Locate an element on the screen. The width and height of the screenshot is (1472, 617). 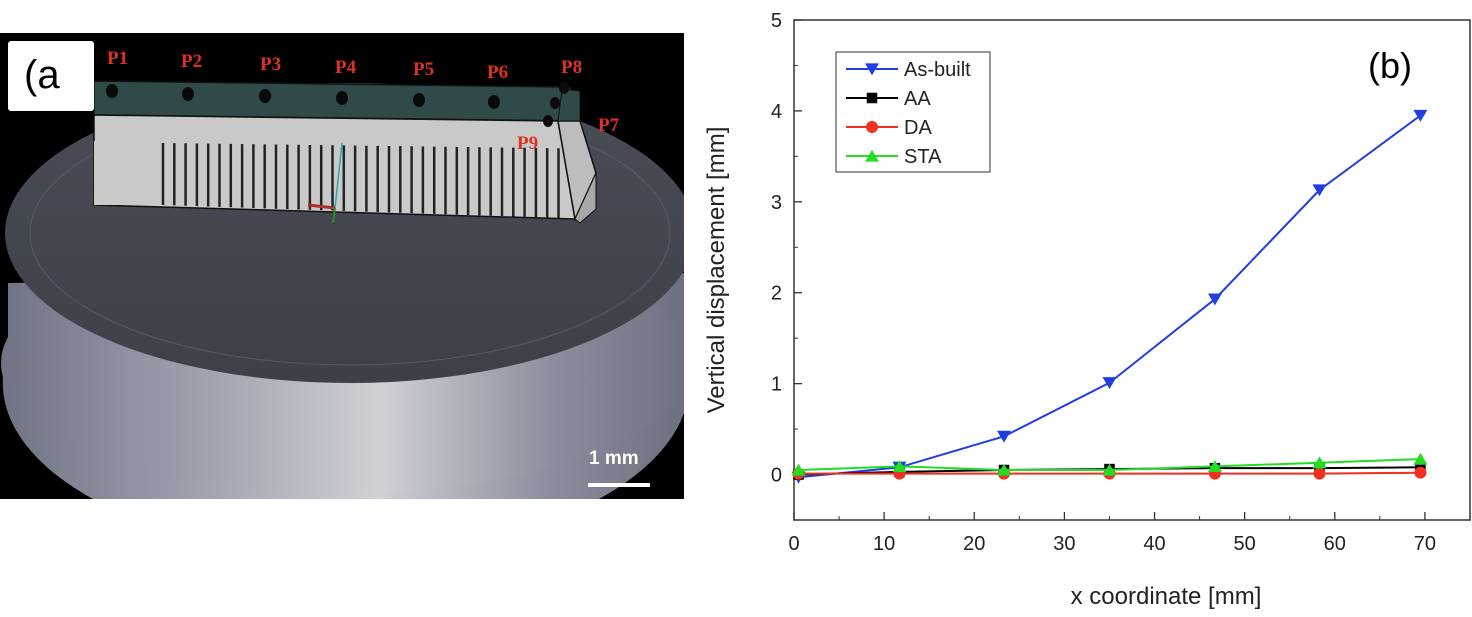
measurement-holes is located at coordinates (337, 104).